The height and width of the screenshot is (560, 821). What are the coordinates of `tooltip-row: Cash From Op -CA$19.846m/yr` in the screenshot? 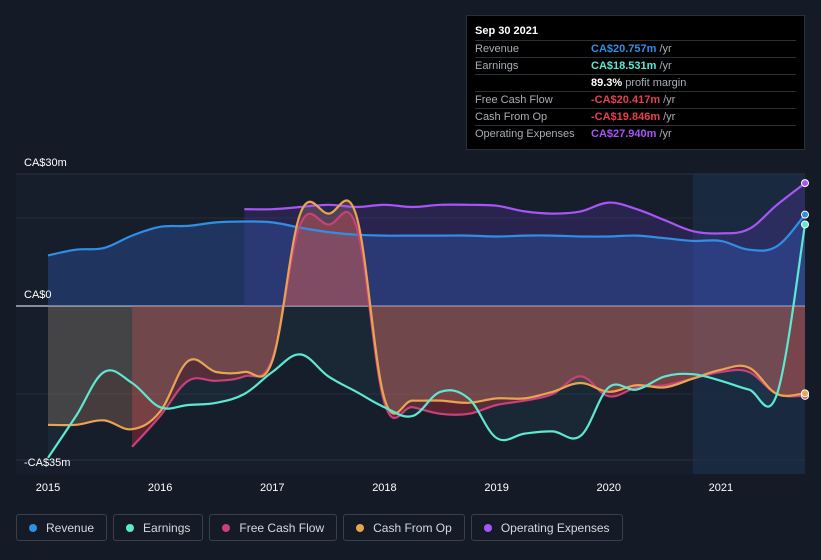 It's located at (635, 117).